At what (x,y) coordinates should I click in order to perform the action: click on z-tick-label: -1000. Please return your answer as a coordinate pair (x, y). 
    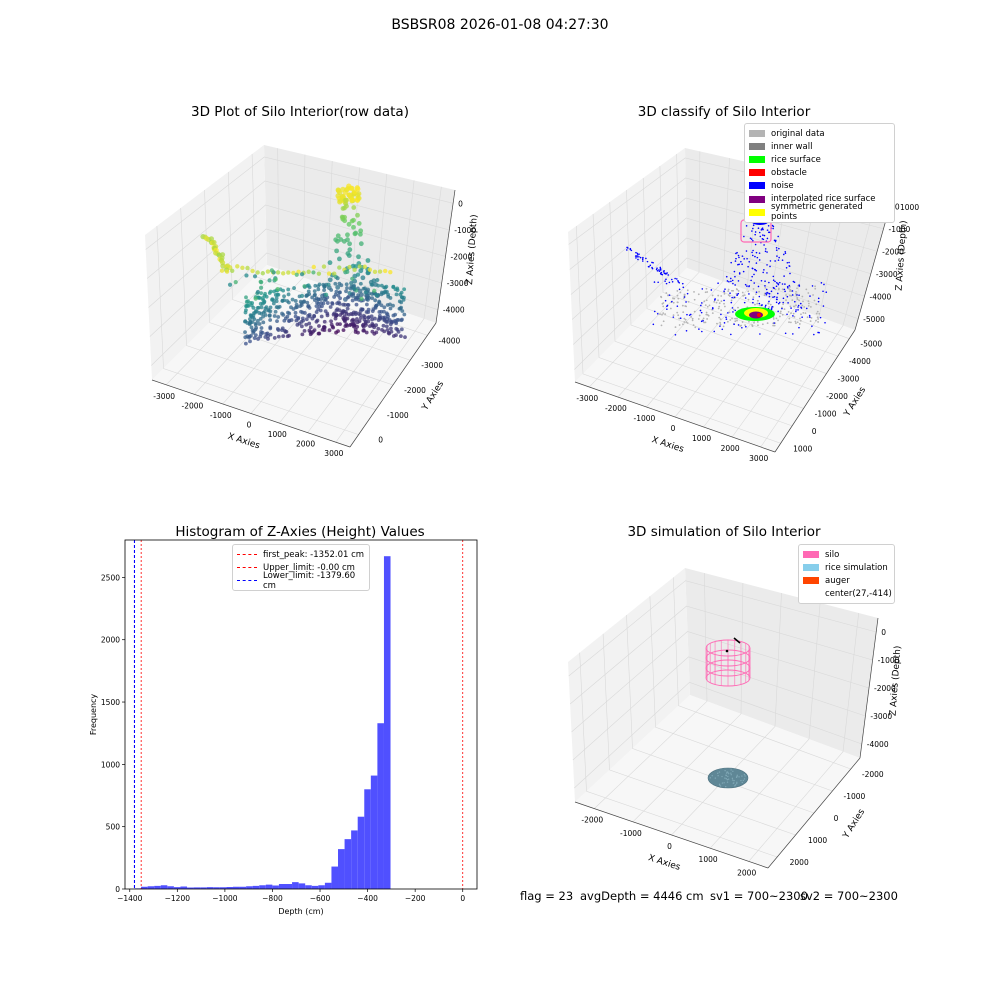
    Looking at the image, I should click on (889, 660).